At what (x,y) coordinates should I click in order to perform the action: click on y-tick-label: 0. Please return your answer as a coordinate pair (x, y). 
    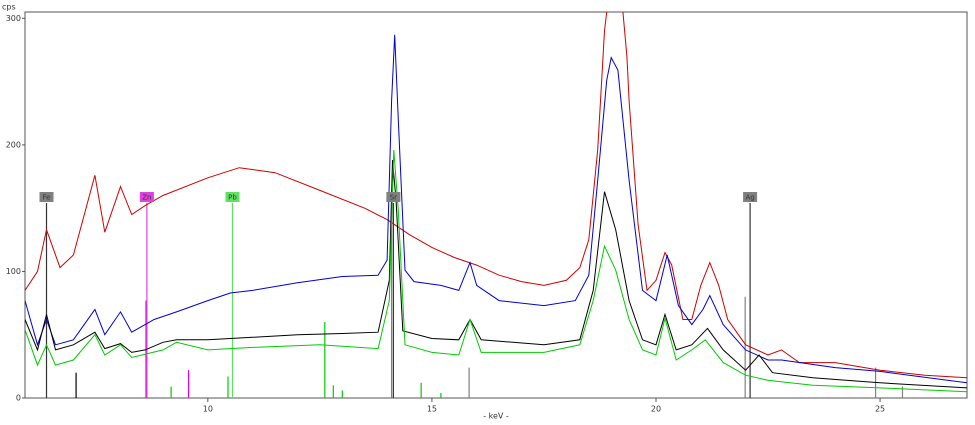
    Looking at the image, I should click on (18, 398).